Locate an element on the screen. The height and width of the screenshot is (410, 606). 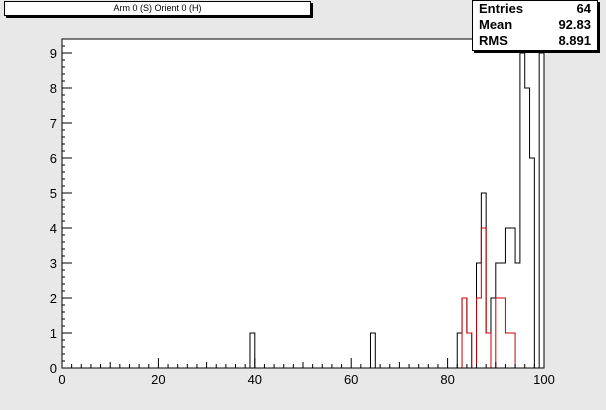
y-tick-label-7: 7 is located at coordinates (53, 123).